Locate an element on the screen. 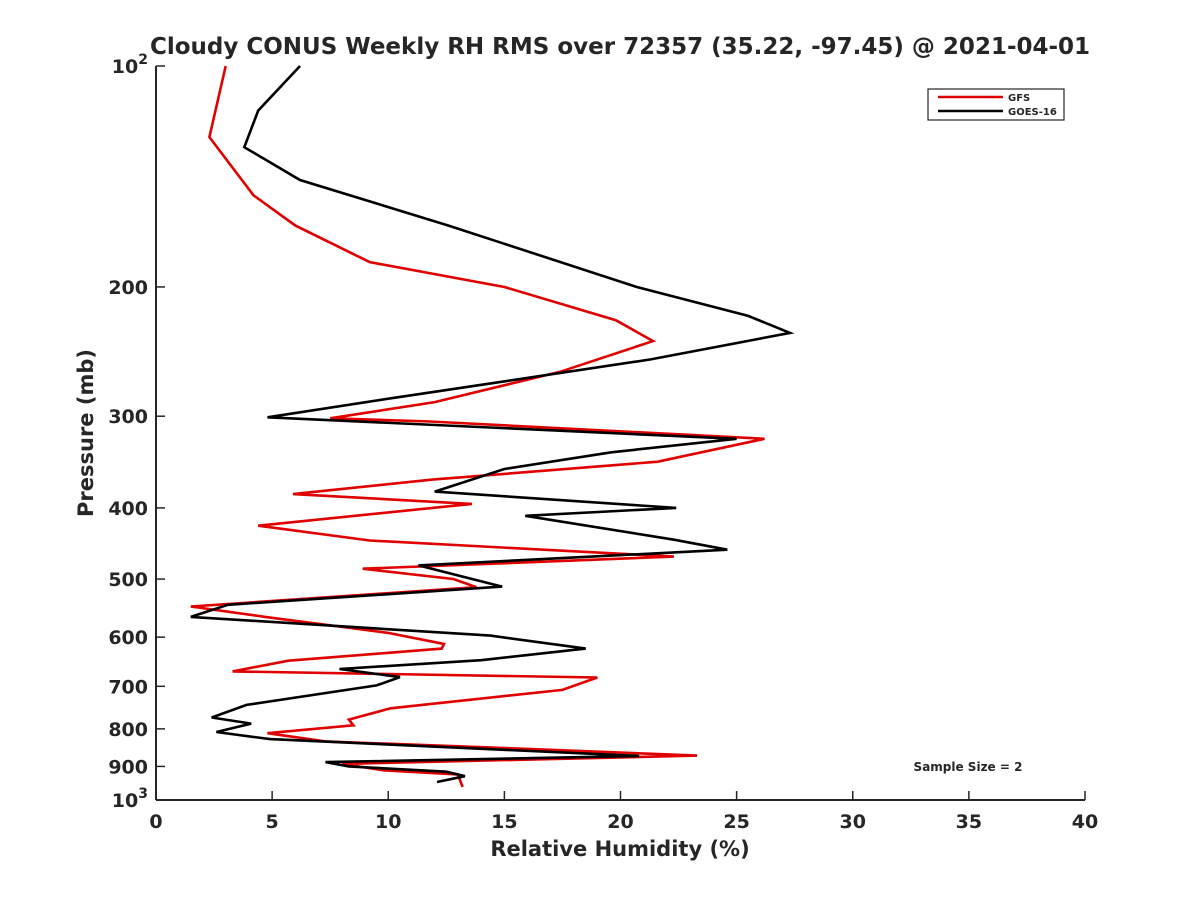  legend-label-gfs: GFS is located at coordinates (1019, 98).